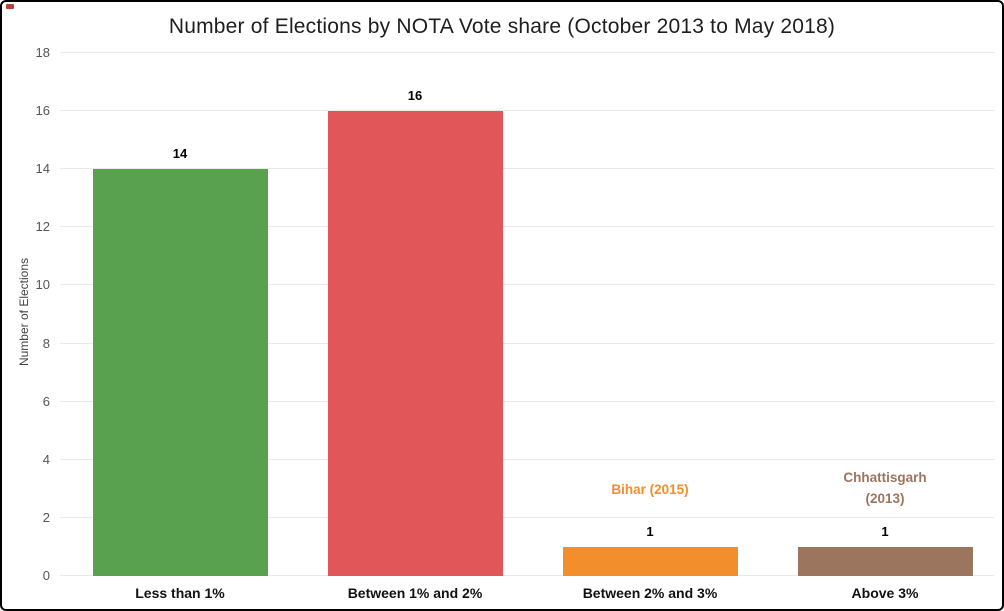 The image size is (1004, 611). I want to click on y-axis-title: Number of Elections, so click(24, 312).